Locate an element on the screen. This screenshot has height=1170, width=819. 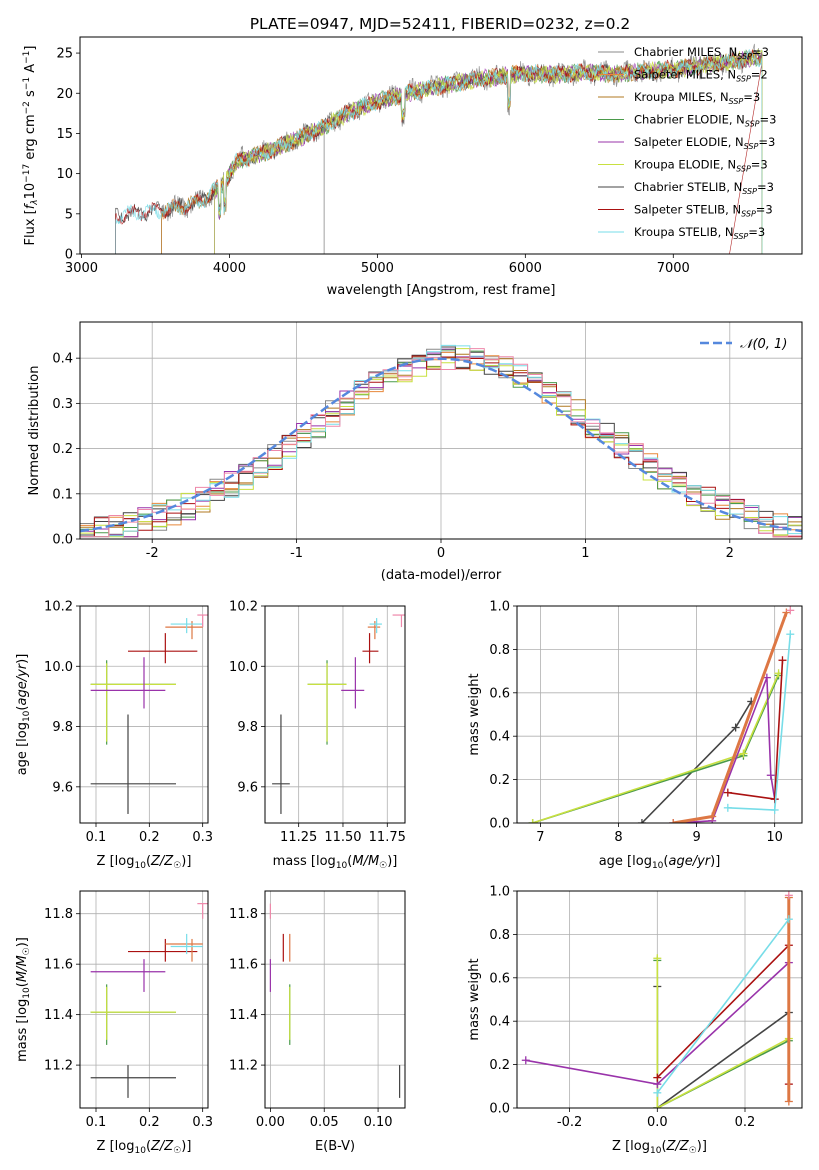
legend-entry: Salpeter MILES, NSSP=2 is located at coordinates (701, 76).